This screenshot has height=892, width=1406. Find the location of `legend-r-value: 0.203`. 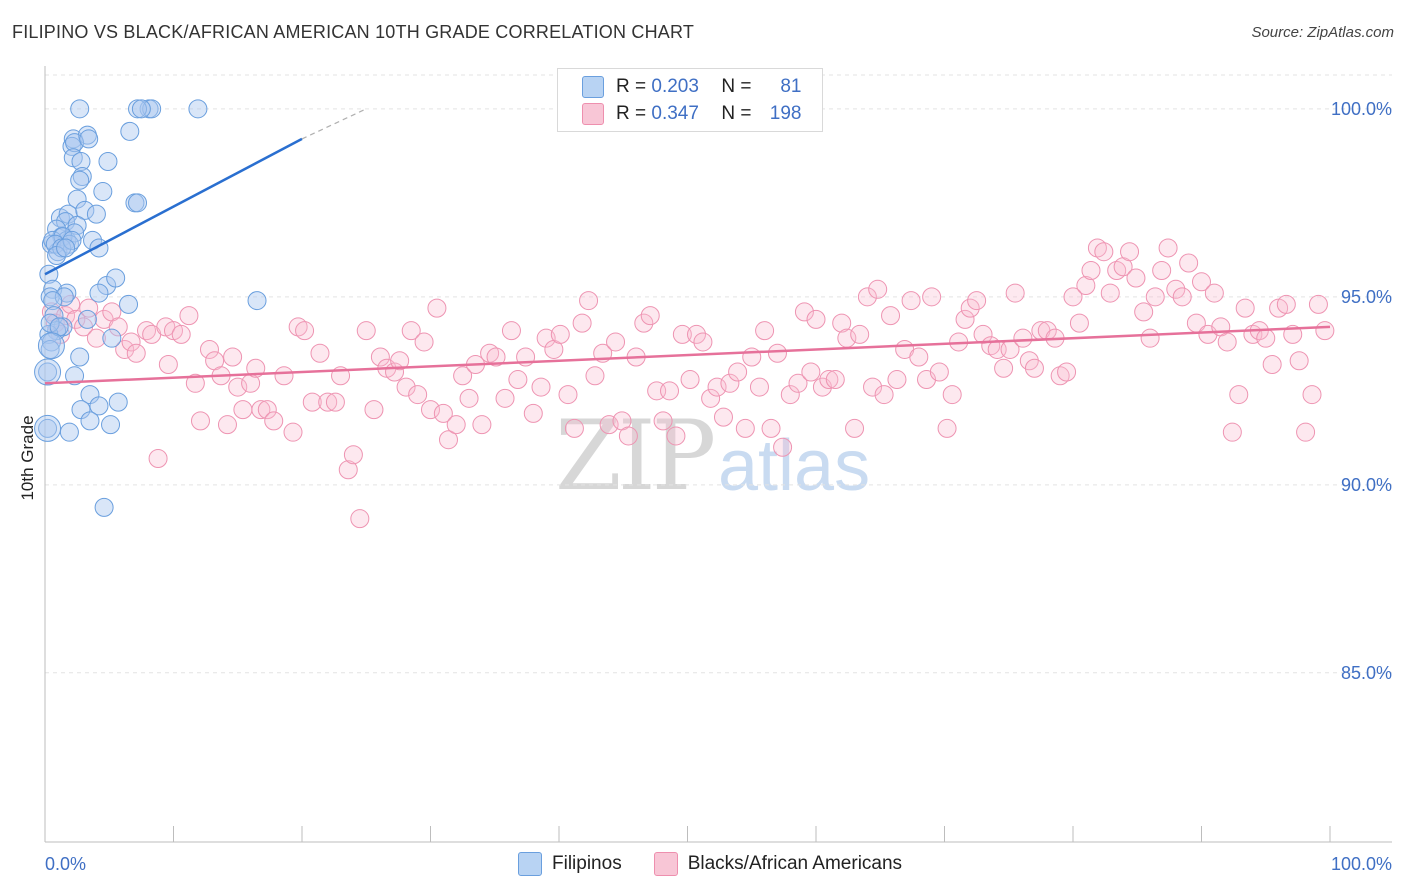

legend-r-value: 0.203 is located at coordinates (675, 86).